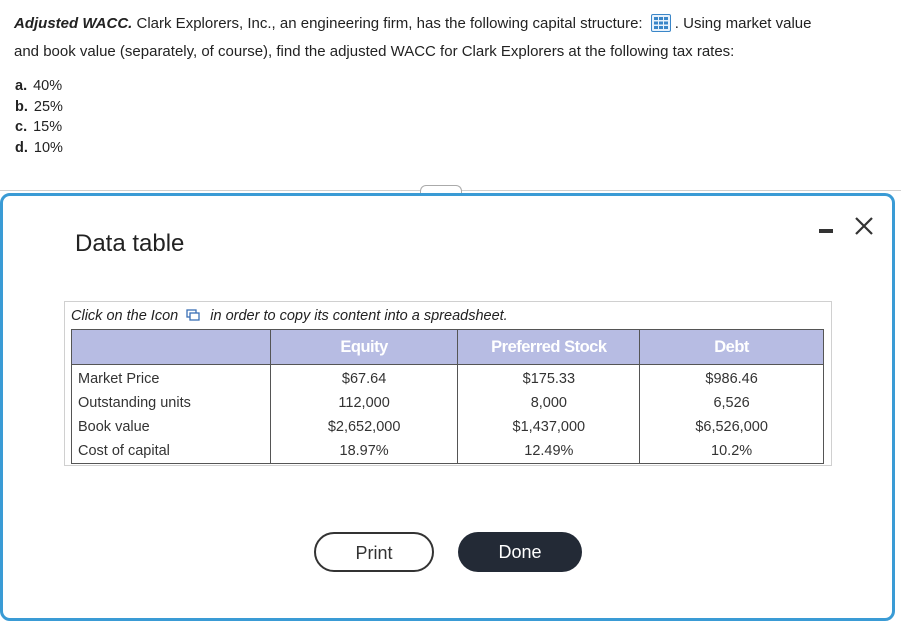 The image size is (901, 629). What do you see at coordinates (21, 86) in the screenshot?
I see `option-letter: a.` at bounding box center [21, 86].